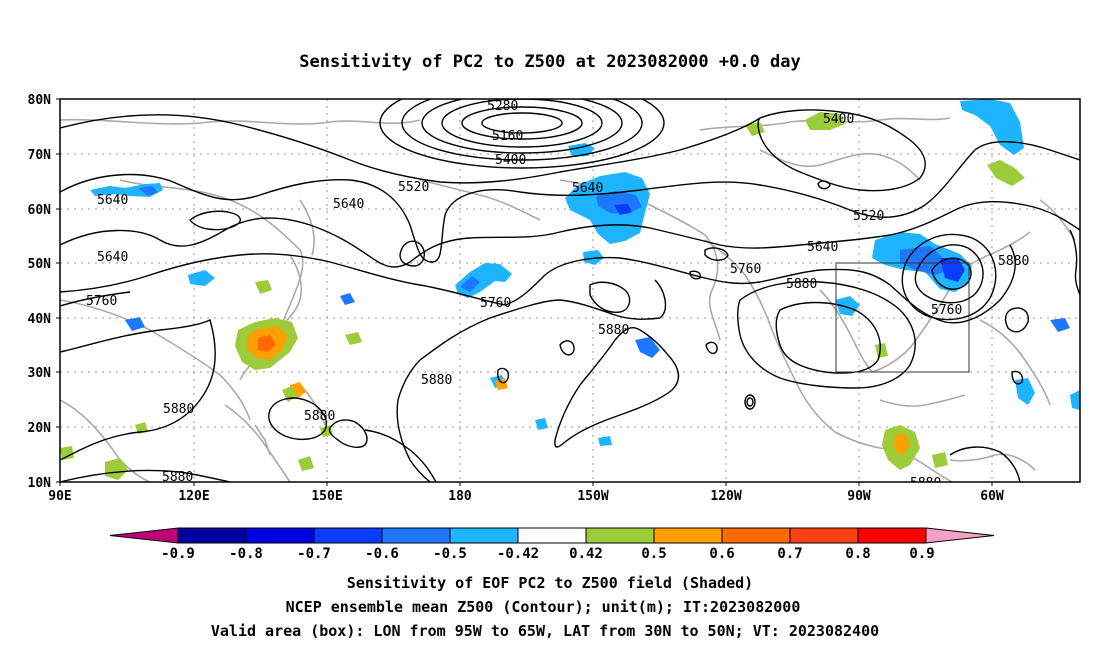 The width and height of the screenshot is (1100, 650). I want to click on lat-label: 60N, so click(40, 210).